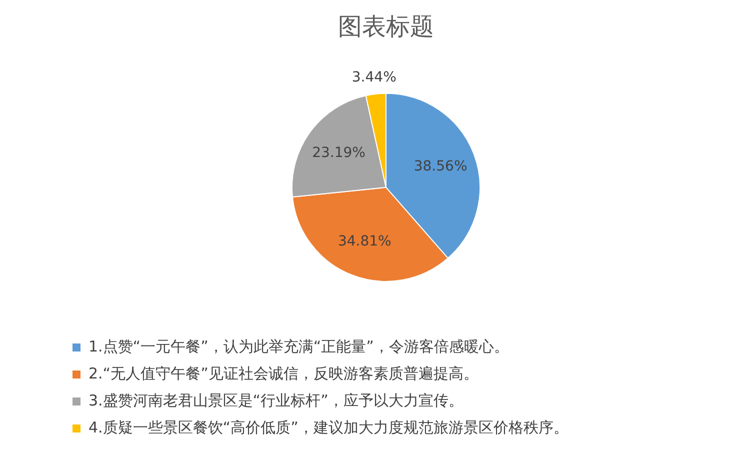 The width and height of the screenshot is (752, 452). What do you see at coordinates (386, 26) in the screenshot?
I see `chart-title: 图表标题` at bounding box center [386, 26].